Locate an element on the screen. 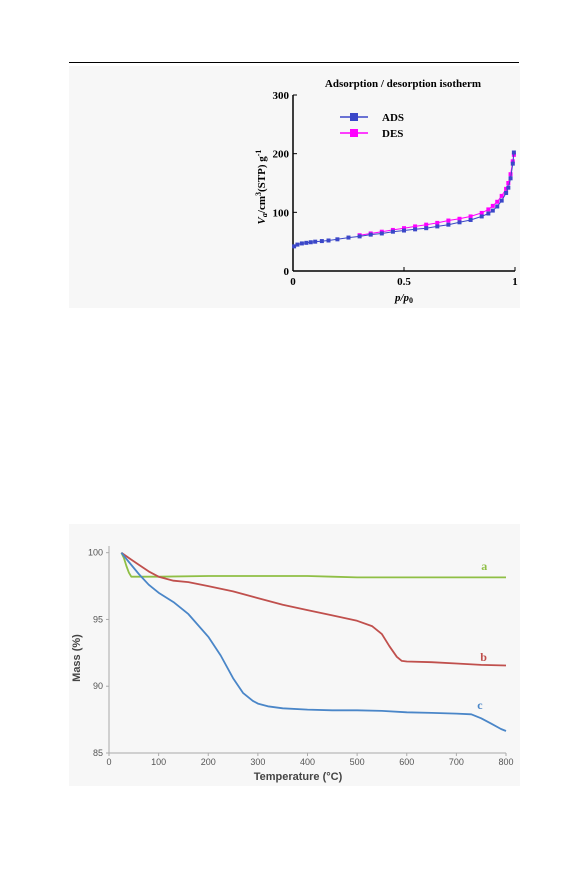 This screenshot has height=888, width=585. iso-axes: 0 100 200 300 0 0.5 1 is located at coordinates (395, 189).